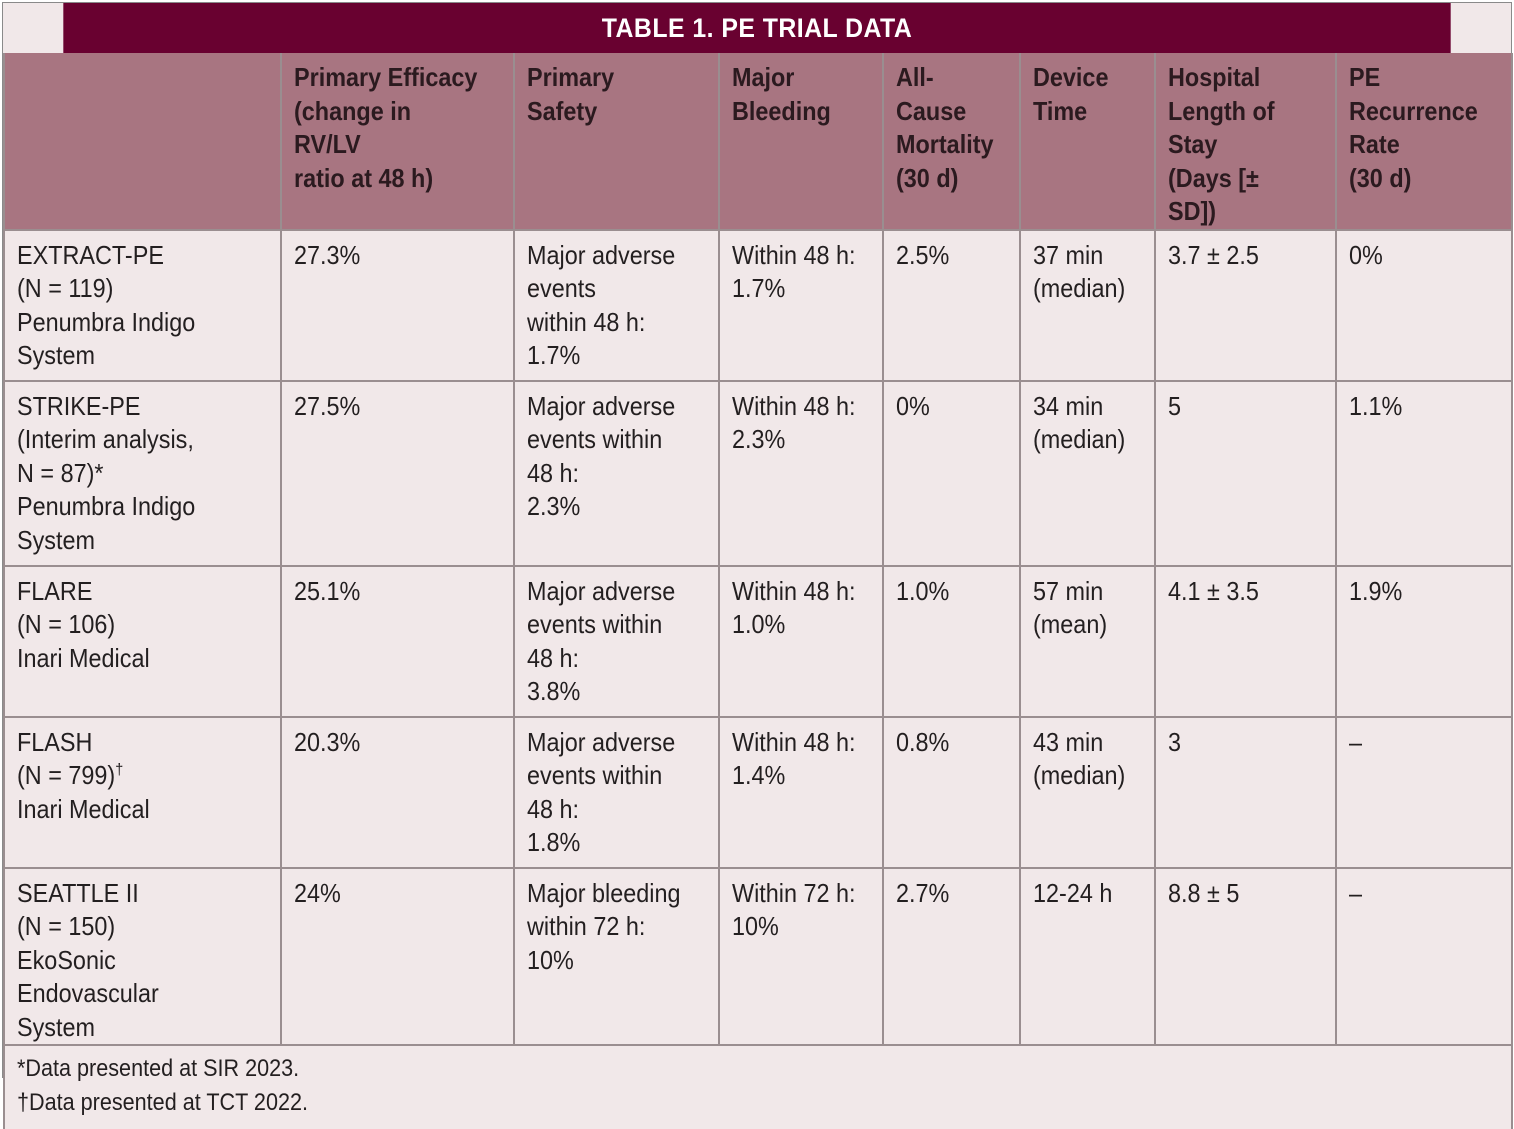 The height and width of the screenshot is (1129, 1514). What do you see at coordinates (1087, 641) in the screenshot?
I see `cell-device-time: 57 min (mean)` at bounding box center [1087, 641].